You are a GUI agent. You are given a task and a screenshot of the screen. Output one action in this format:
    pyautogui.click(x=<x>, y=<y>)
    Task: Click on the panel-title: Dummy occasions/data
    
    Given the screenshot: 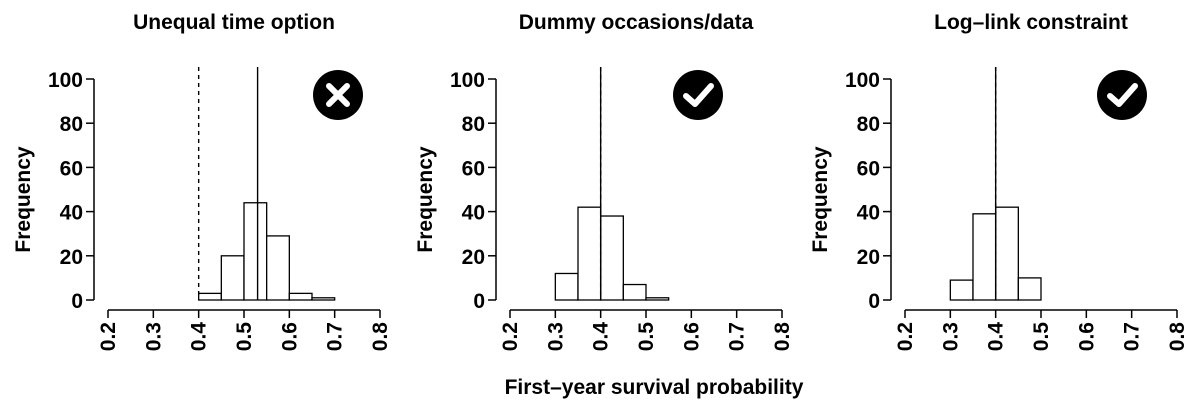 What is the action you would take?
    pyautogui.click(x=636, y=22)
    